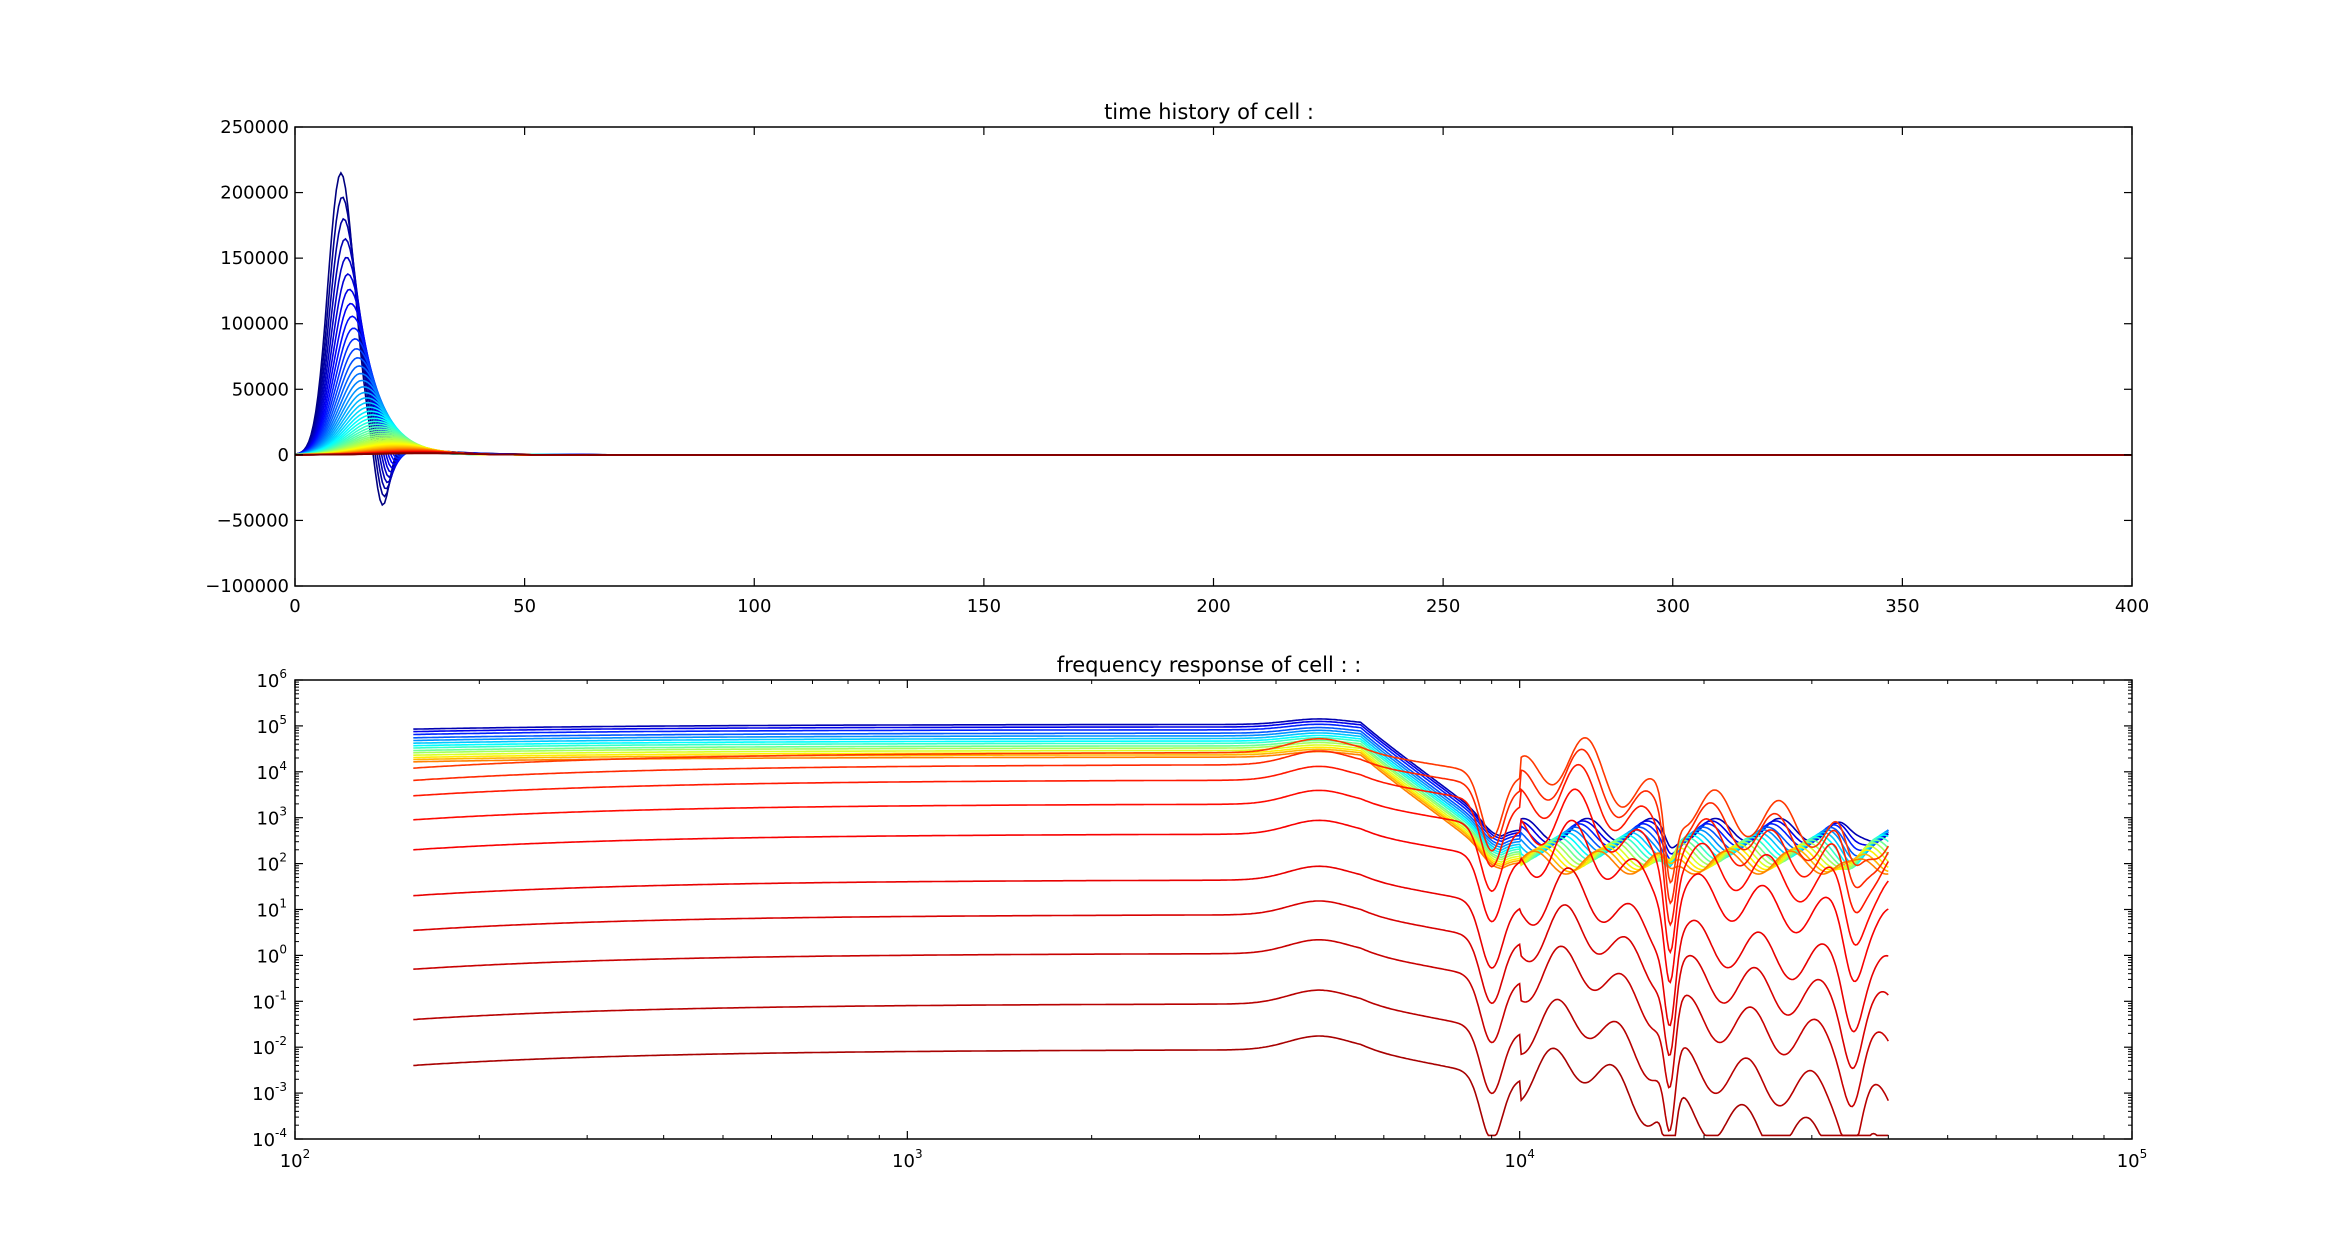 The height and width of the screenshot is (1251, 2343). Describe the element at coordinates (254, 127) in the screenshot. I see `y-tick-label: 250000` at that location.